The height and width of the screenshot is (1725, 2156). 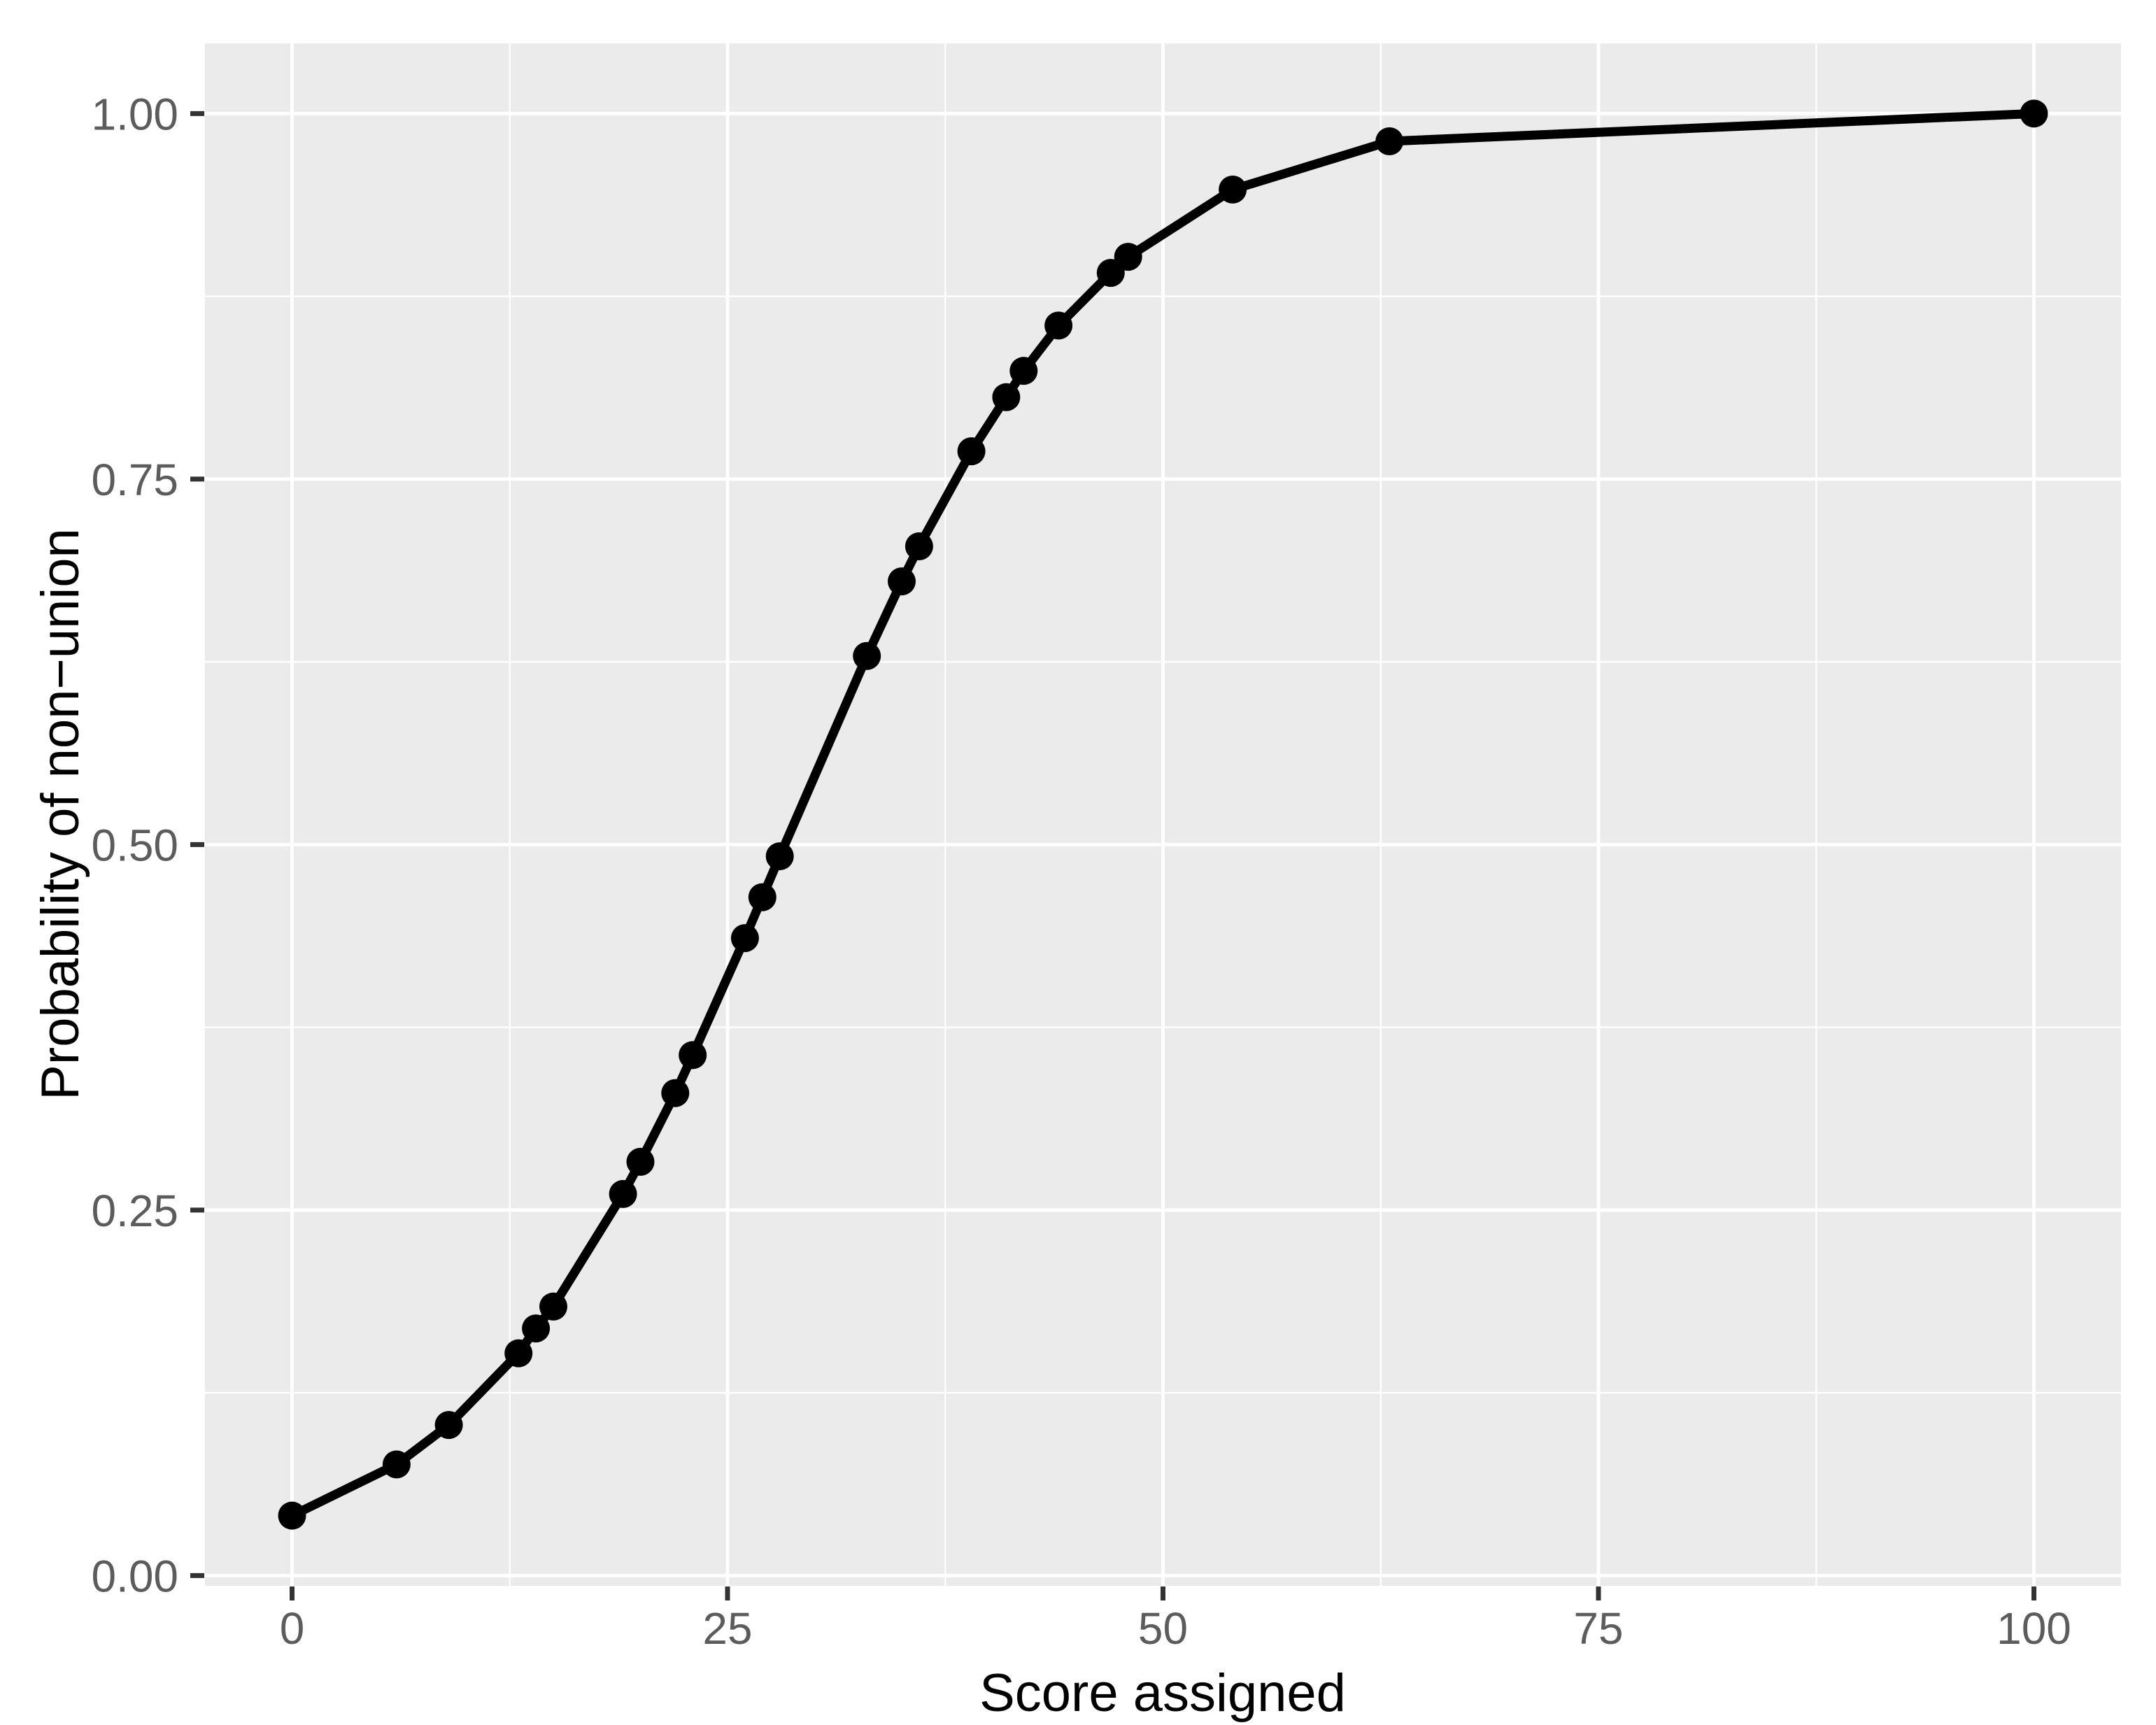 What do you see at coordinates (1598, 1628) in the screenshot?
I see `x-tick-label: 75` at bounding box center [1598, 1628].